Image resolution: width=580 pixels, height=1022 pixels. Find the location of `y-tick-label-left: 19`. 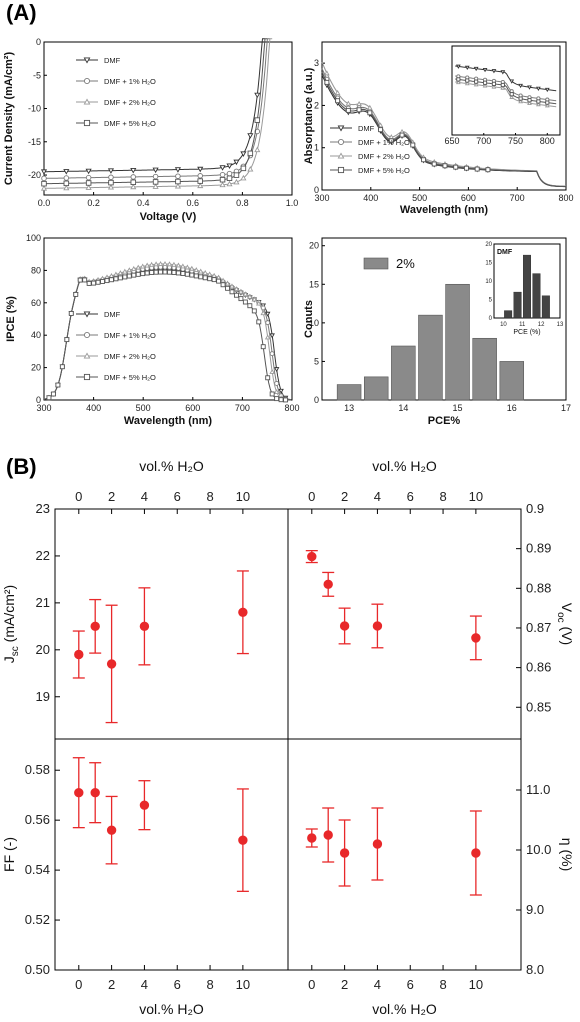

y-tick-label-left: 19 is located at coordinates (43, 696).